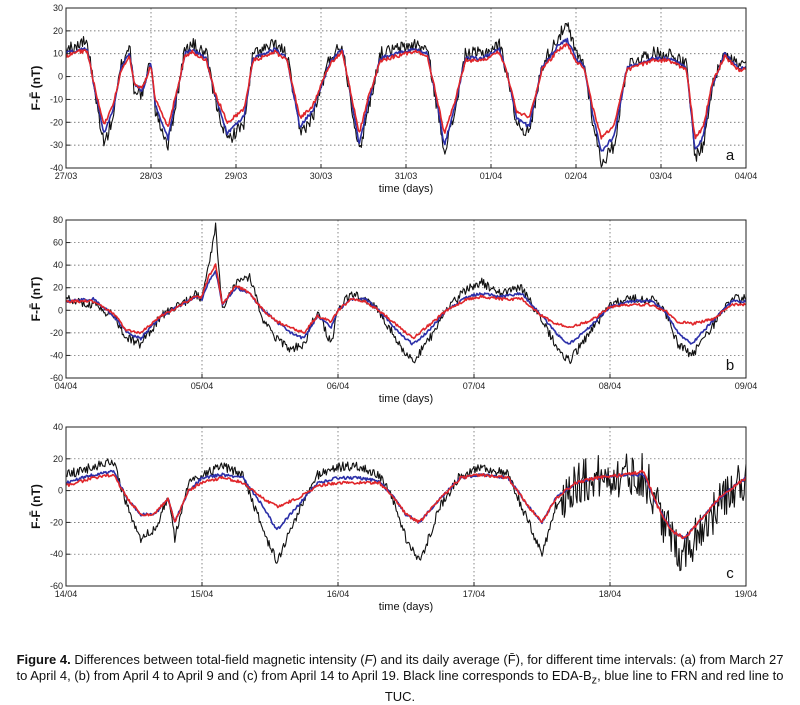 This screenshot has width=800, height=705. I want to click on y-tick-label: 60, so click(58, 243).